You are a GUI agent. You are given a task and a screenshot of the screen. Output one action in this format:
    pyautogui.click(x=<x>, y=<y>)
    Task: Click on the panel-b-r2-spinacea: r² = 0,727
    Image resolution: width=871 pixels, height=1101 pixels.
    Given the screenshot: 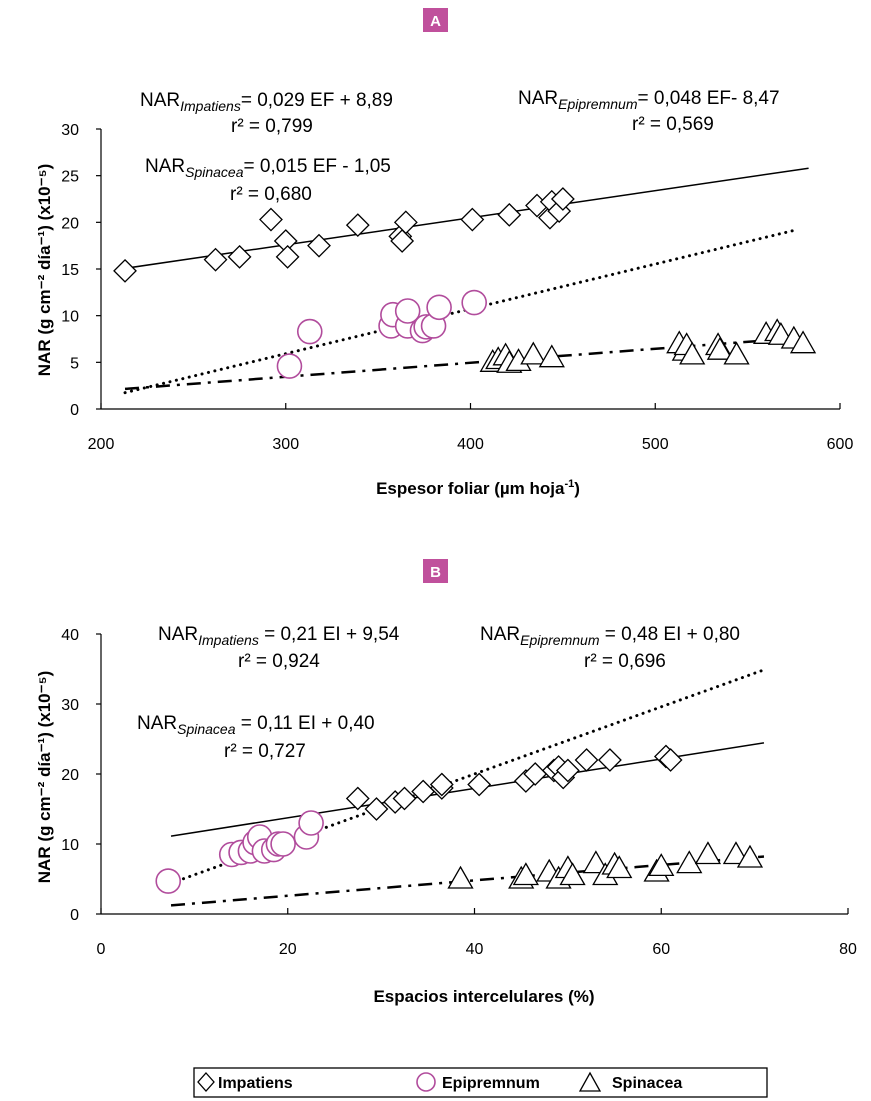 What is the action you would take?
    pyautogui.click(x=265, y=751)
    